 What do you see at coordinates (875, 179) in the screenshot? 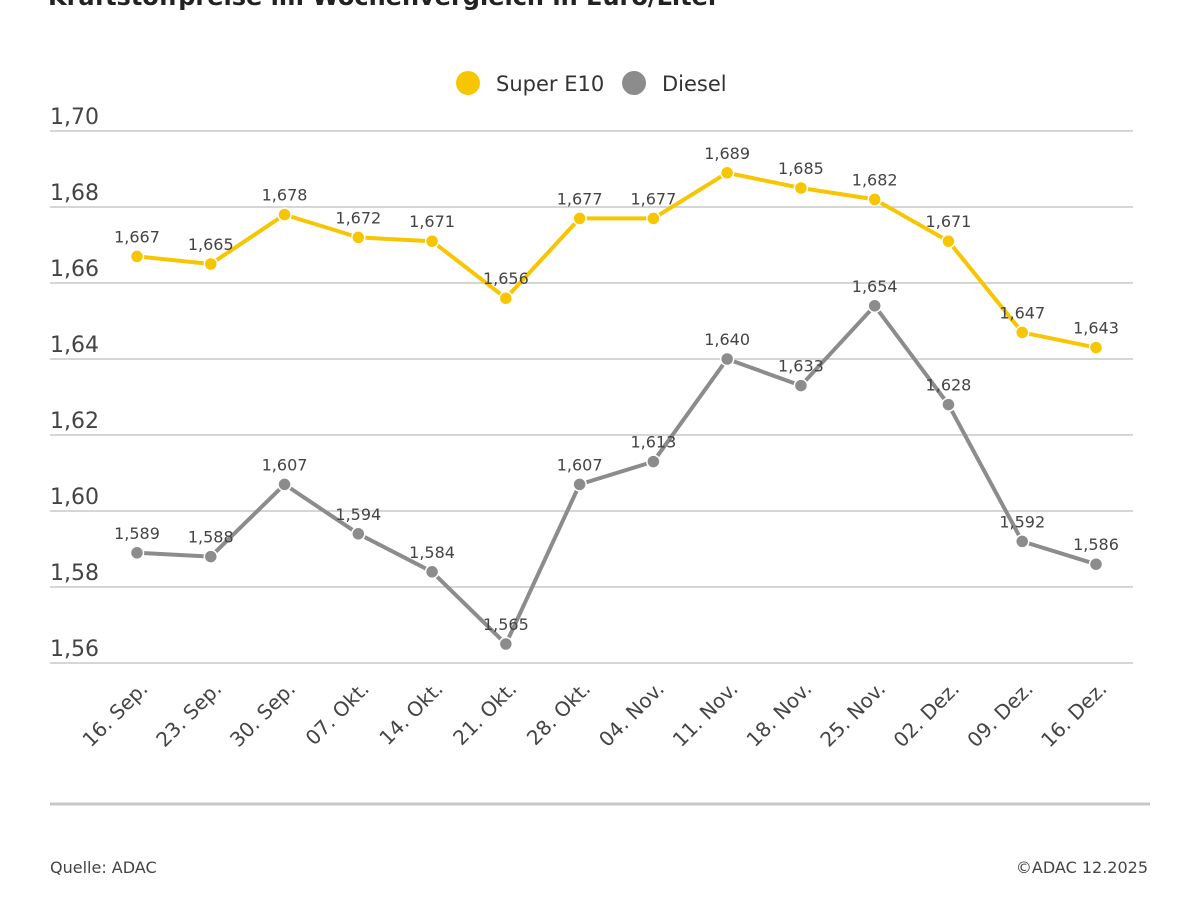
I see `data-label: 1,682` at bounding box center [875, 179].